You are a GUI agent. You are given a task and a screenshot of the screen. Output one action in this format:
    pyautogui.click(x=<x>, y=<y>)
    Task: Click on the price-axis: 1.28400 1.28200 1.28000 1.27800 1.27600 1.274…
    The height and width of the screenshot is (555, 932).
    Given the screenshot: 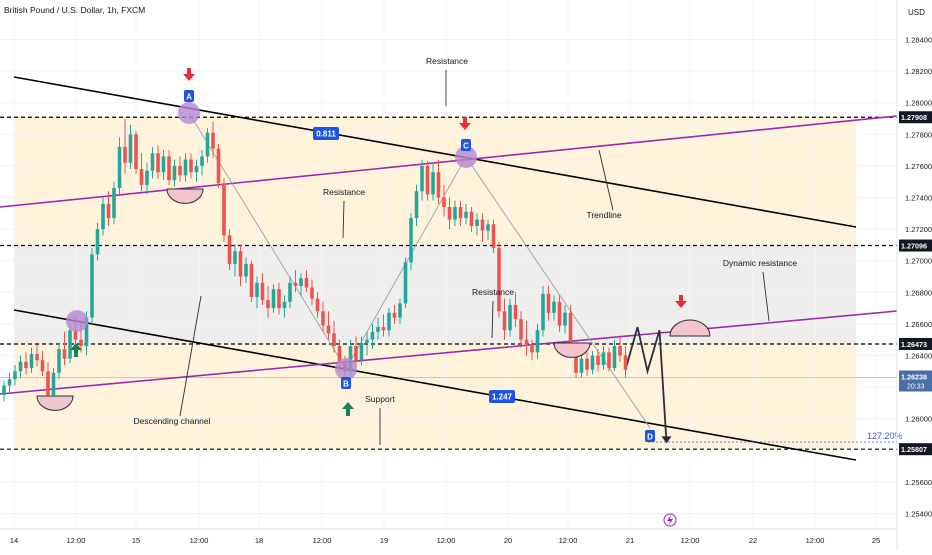 What is the action you would take?
    pyautogui.click(x=915, y=277)
    